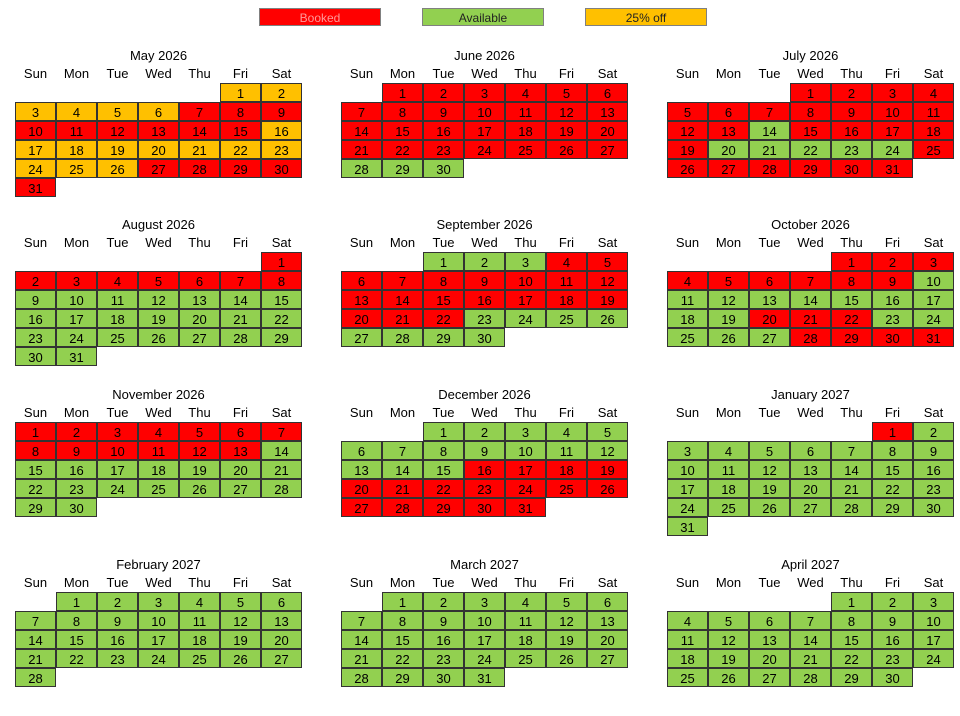 The height and width of the screenshot is (716, 960). Describe the element at coordinates (566, 318) in the screenshot. I see `day-cell: 25` at that location.